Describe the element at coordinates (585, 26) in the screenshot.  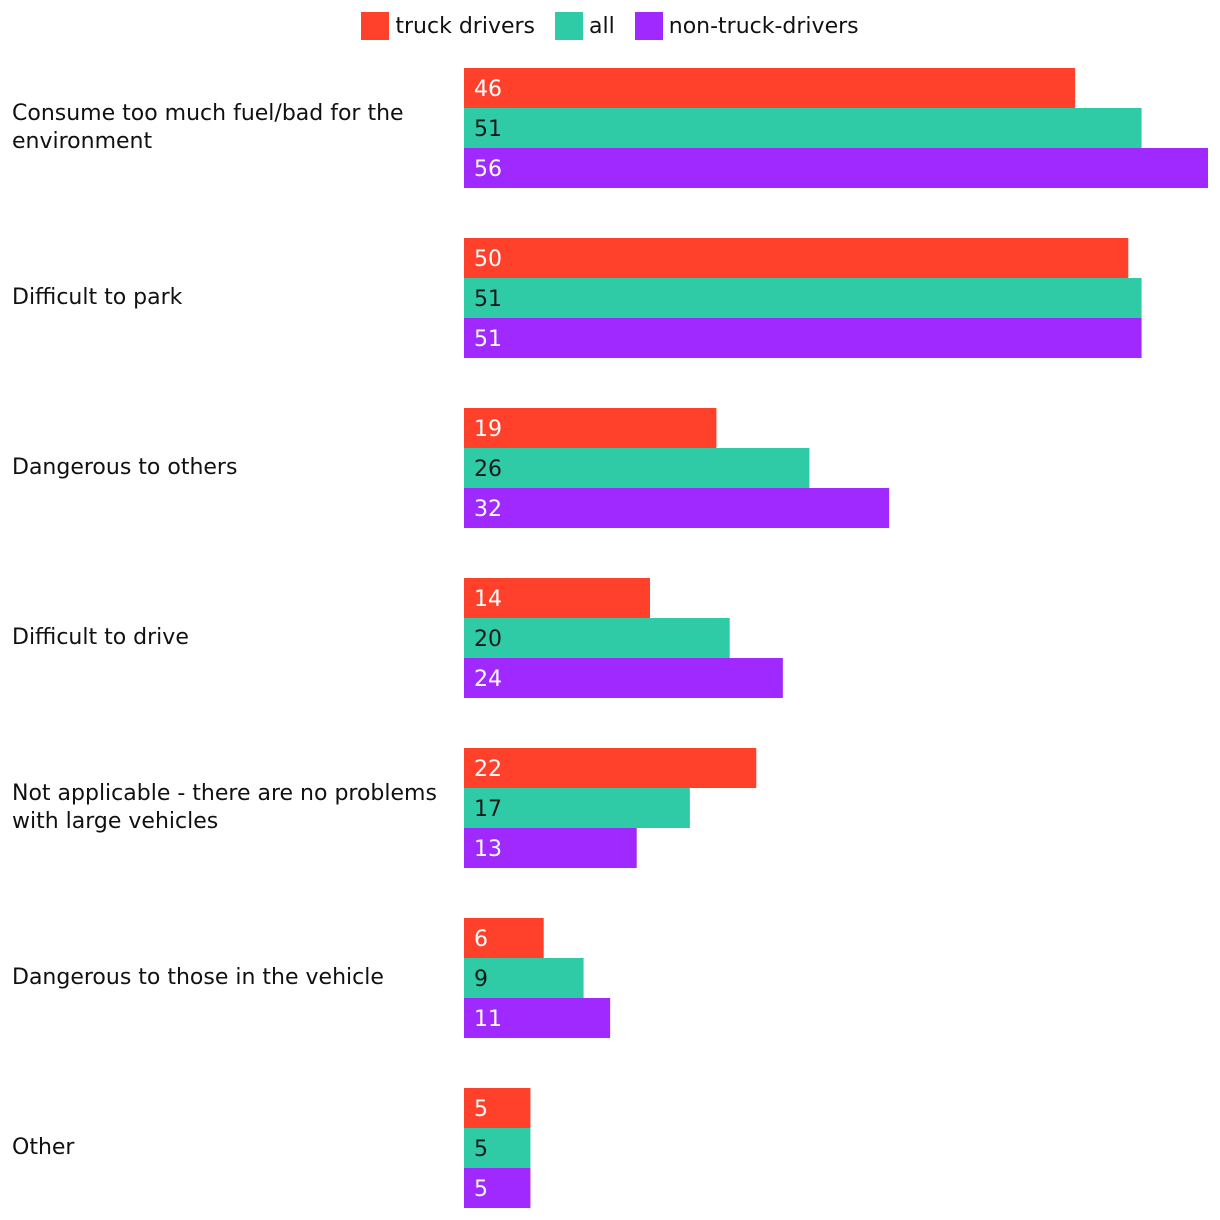
I see `legend-item-all: all` at that location.